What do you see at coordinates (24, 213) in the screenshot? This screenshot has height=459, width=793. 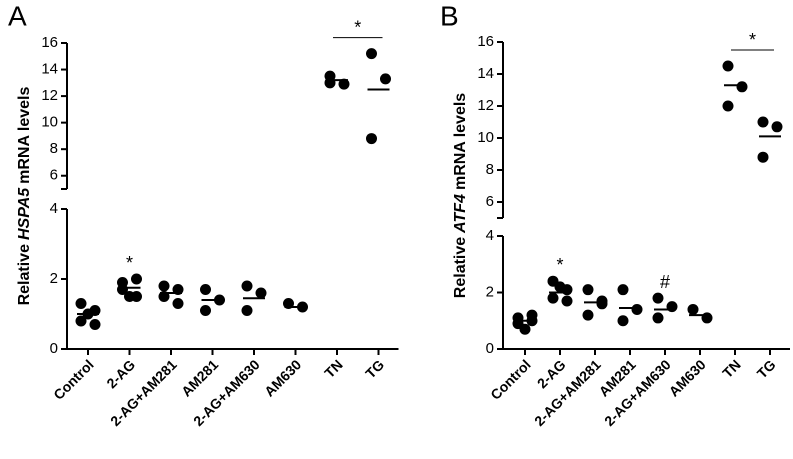 I see `y-label-part: HSPA5` at bounding box center [24, 213].